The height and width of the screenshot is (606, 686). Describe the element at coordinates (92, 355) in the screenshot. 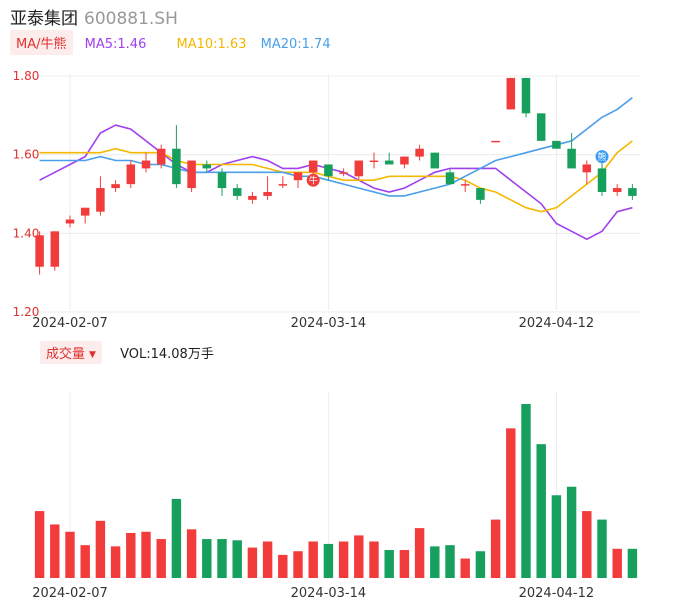

I see `chevron-down-icon: ▼` at that location.